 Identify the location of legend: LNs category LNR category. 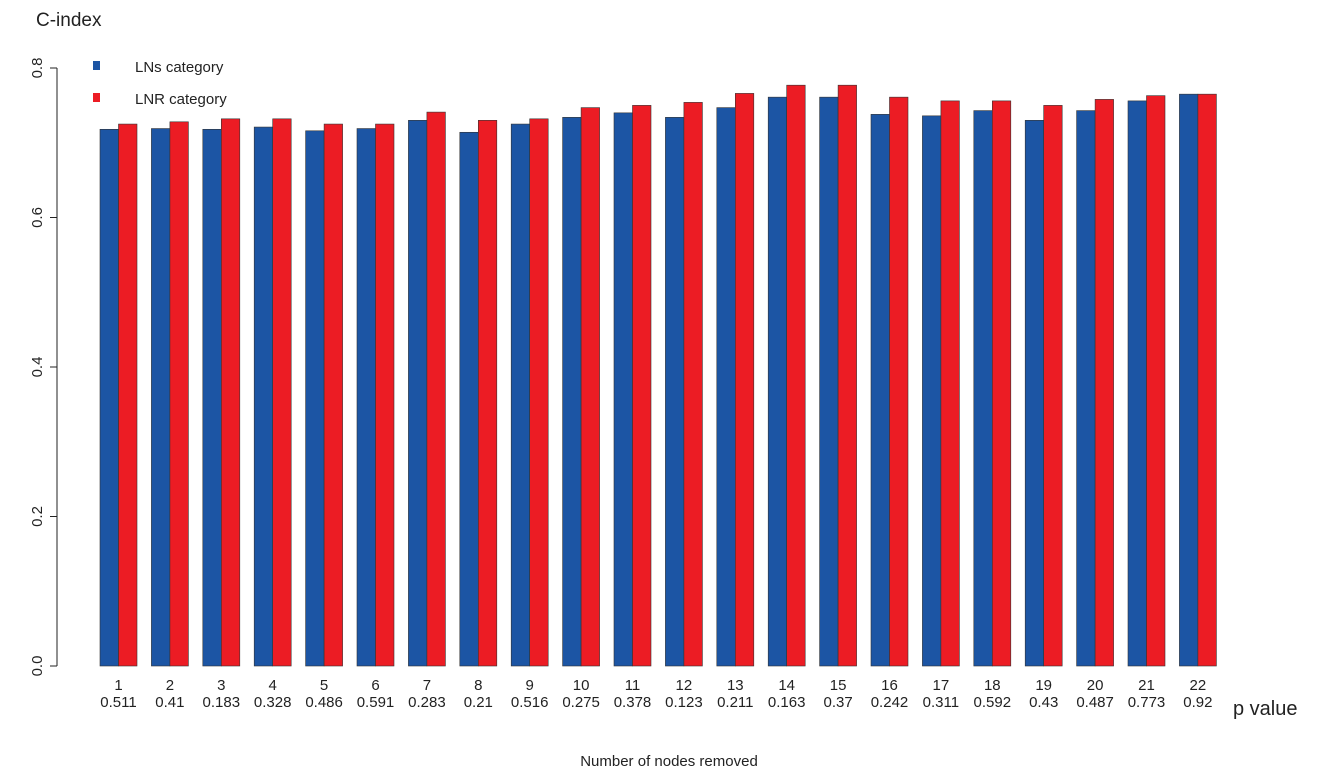
(160, 83).